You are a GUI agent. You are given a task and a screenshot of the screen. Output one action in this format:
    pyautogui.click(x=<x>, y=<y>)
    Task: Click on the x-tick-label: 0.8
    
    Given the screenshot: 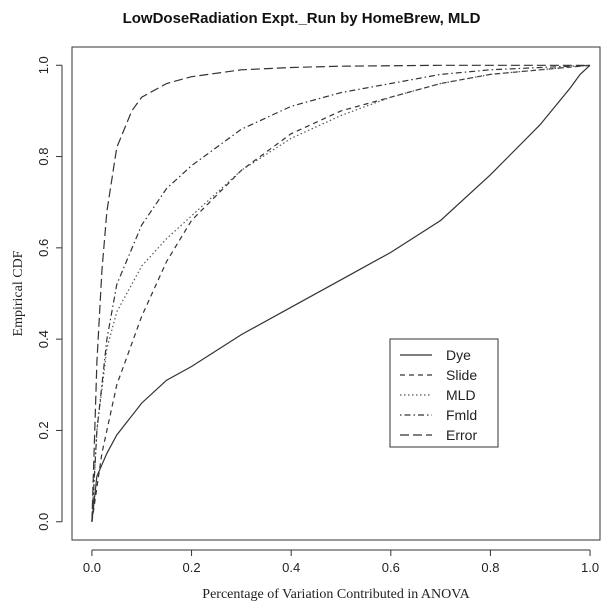 What is the action you would take?
    pyautogui.click(x=490, y=567)
    